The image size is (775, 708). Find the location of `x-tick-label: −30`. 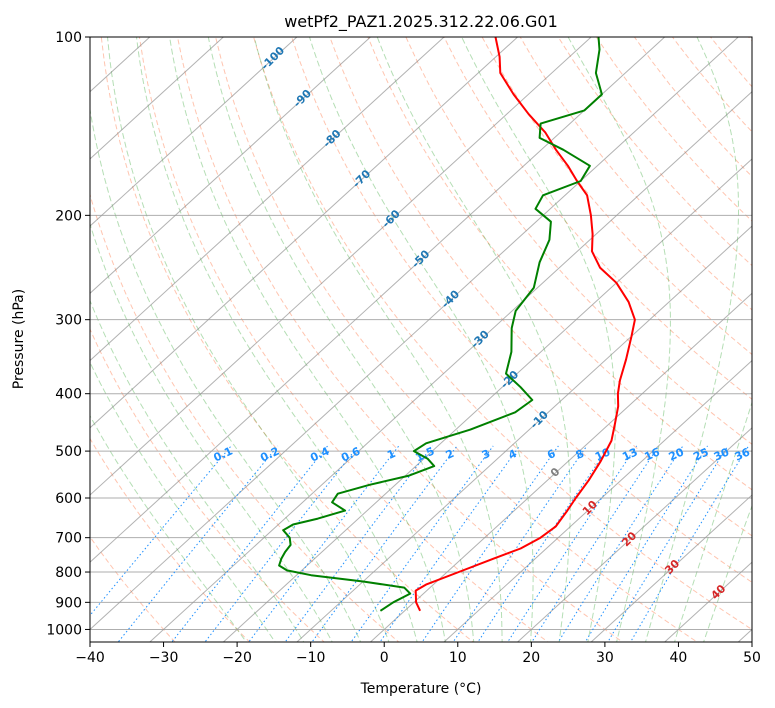

x-tick-label: −30 is located at coordinates (164, 658).